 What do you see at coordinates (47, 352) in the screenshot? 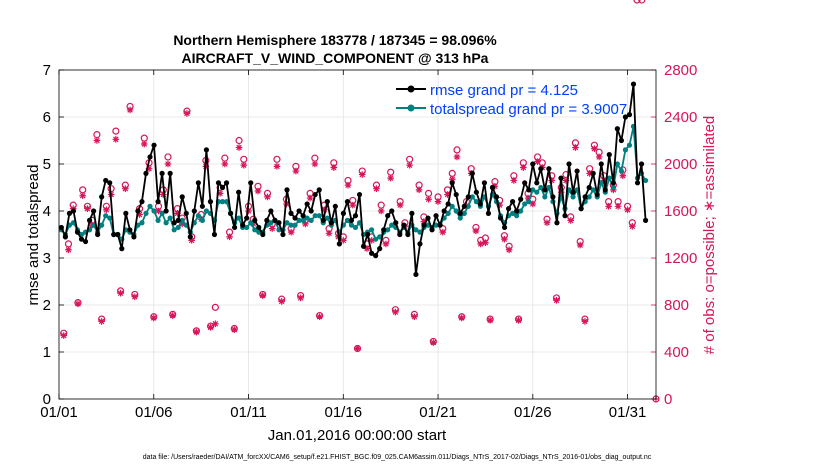
I see `y-tick-label: 1` at bounding box center [47, 352].